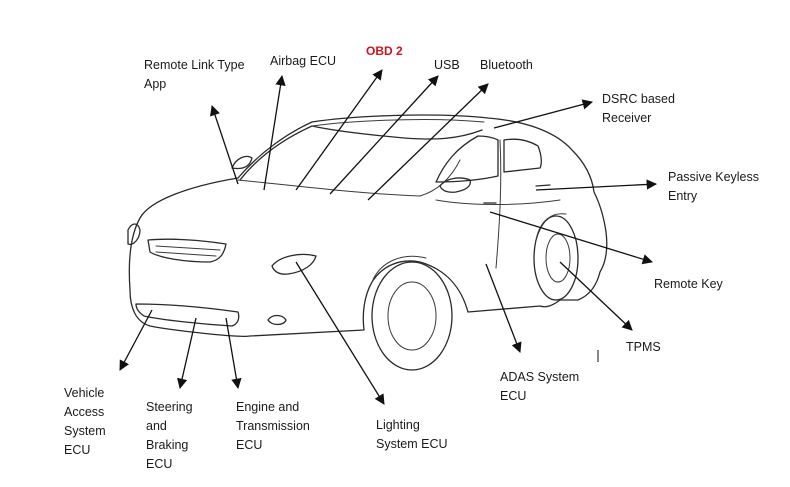 This screenshot has width=790, height=487. Describe the element at coordinates (233, 353) in the screenshot. I see `arrow-engine` at that location.